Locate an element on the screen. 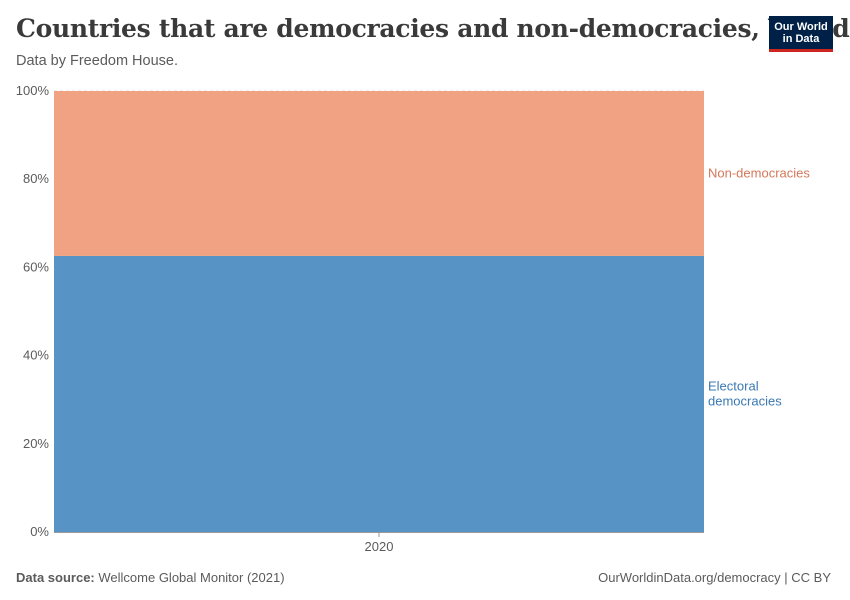  chart-subtitle: Data by Freedom House. is located at coordinates (97, 61).